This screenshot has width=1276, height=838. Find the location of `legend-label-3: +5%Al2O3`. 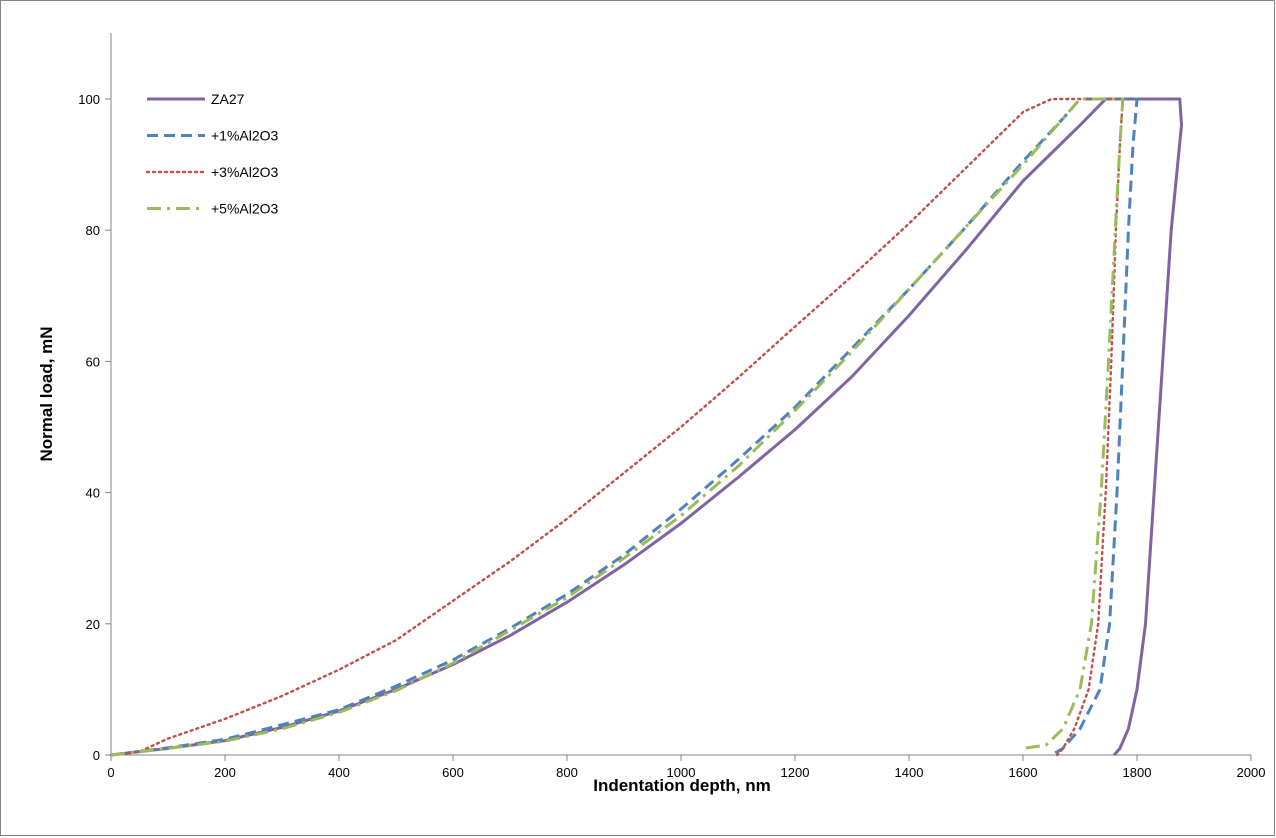

legend-label-3: +5%Al2O3 is located at coordinates (245, 209).